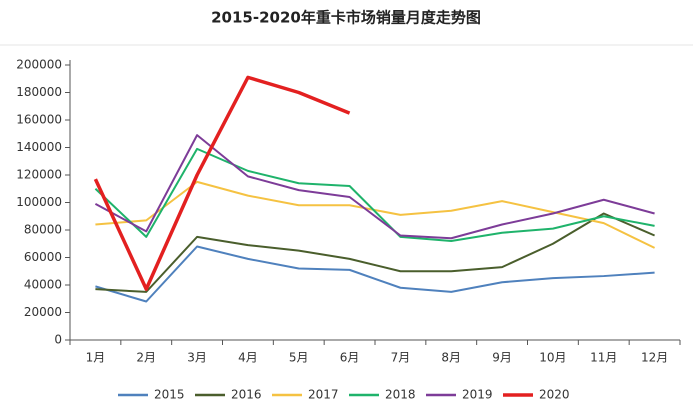  What do you see at coordinates (197, 358) in the screenshot?
I see `x-tick-label: 3月` at bounding box center [197, 358].